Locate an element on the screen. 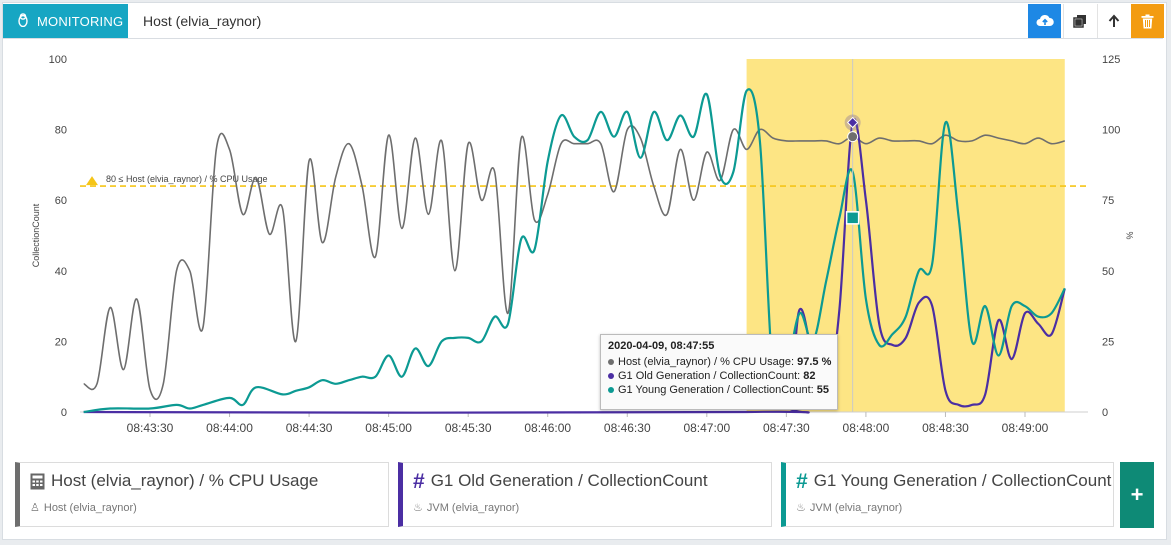  y-tick-label: 20 is located at coordinates (61, 342).